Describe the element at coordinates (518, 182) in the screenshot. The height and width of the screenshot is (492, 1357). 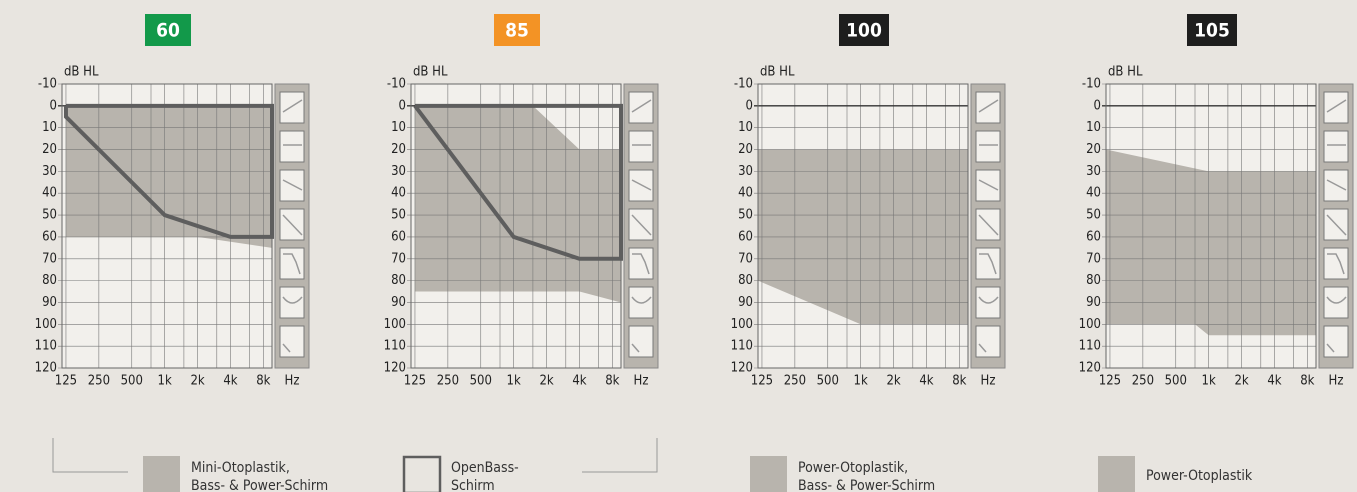
I see `open-fitting-outline` at that location.